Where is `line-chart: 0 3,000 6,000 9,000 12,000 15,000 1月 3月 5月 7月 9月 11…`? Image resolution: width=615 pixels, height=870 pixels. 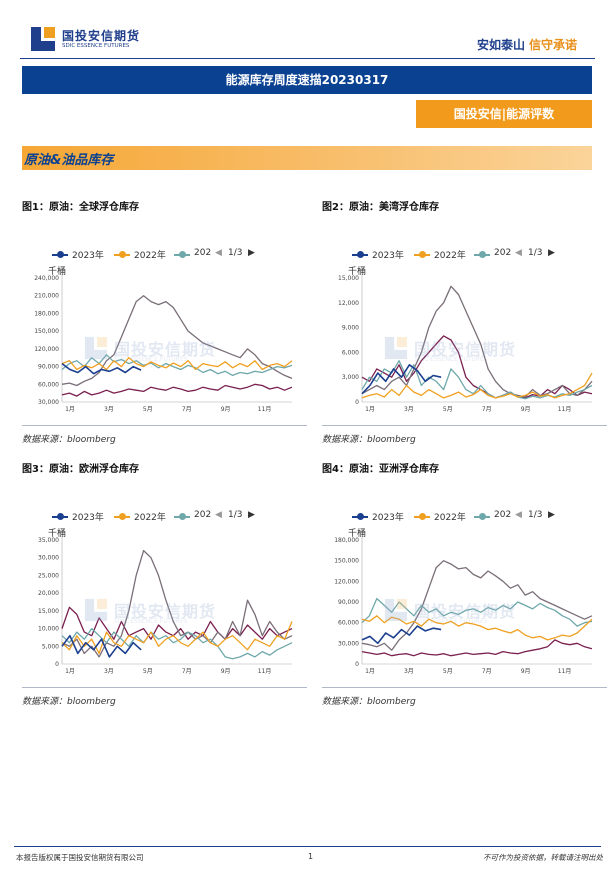
line-chart: 0 3,000 6,000 9,000 12,000 15,000 1月 3月 5月 7月 9月 11… is located at coordinates (465, 343).